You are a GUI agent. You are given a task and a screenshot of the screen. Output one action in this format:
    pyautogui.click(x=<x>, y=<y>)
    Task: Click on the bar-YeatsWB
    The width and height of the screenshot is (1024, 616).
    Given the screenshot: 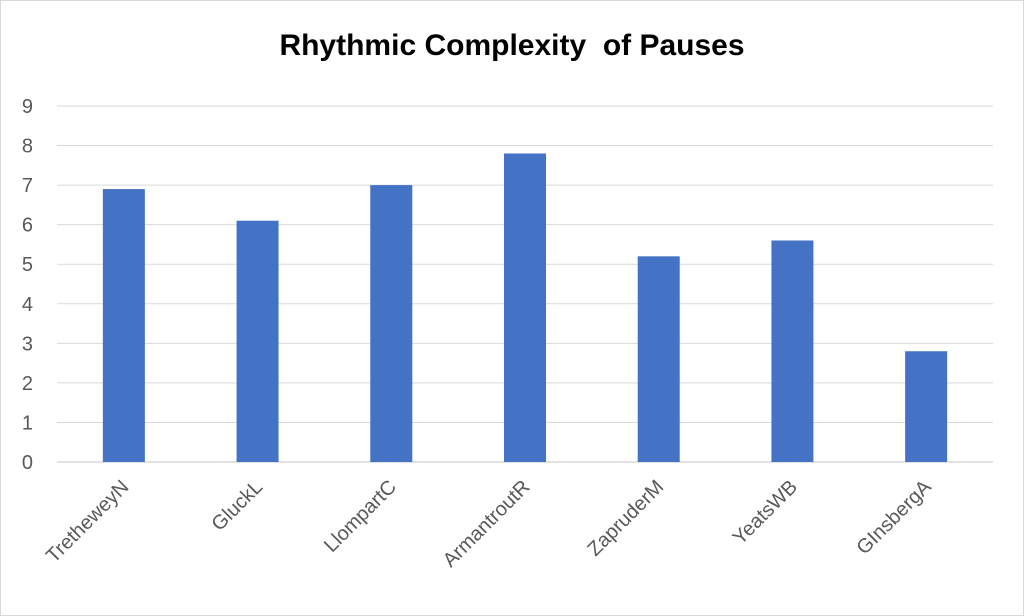 What is the action you would take?
    pyautogui.click(x=792, y=351)
    